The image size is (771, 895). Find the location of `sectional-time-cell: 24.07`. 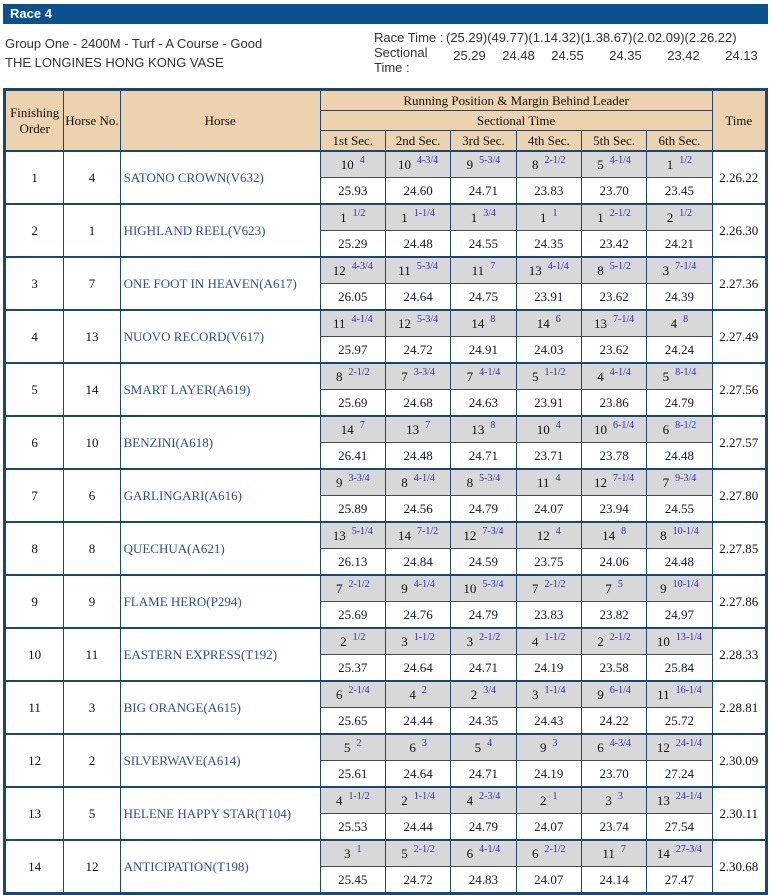

sectional-time-cell: 24.07 is located at coordinates (548, 880).